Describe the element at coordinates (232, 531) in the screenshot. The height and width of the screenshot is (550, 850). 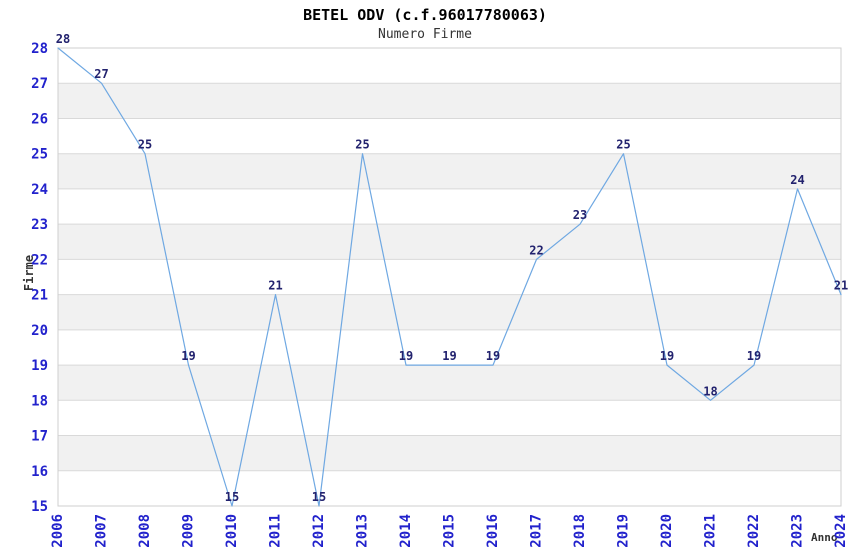
I see `x-tick-label: 2010` at that location.